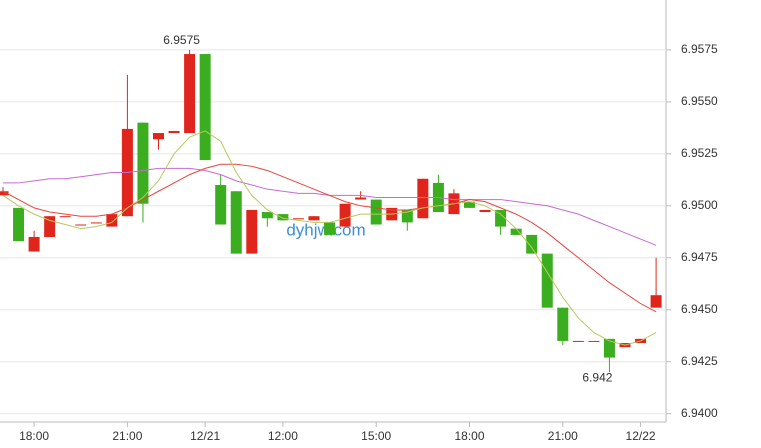 Image resolution: width=761 pixels, height=448 pixels. What do you see at coordinates (699, 49) in the screenshot?
I see `y-tick-label: 6.9575` at bounding box center [699, 49].